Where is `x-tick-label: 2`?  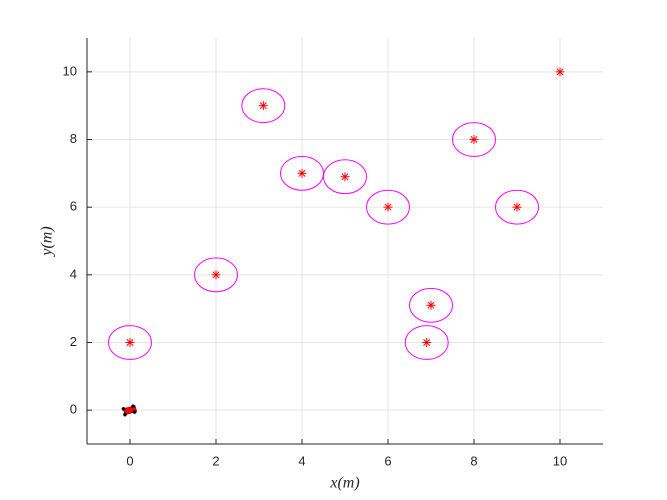
x-tick-label: 2 is located at coordinates (215, 460).